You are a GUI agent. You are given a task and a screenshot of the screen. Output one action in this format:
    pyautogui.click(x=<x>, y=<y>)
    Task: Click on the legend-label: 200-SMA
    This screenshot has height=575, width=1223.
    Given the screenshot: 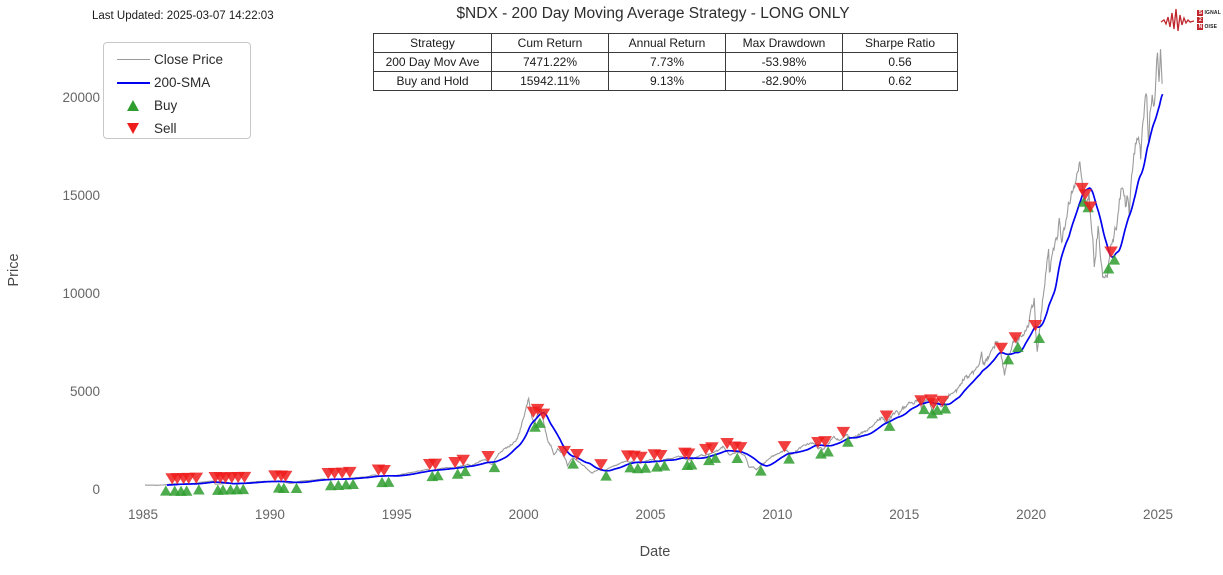 What is the action you would take?
    pyautogui.click(x=182, y=82)
    